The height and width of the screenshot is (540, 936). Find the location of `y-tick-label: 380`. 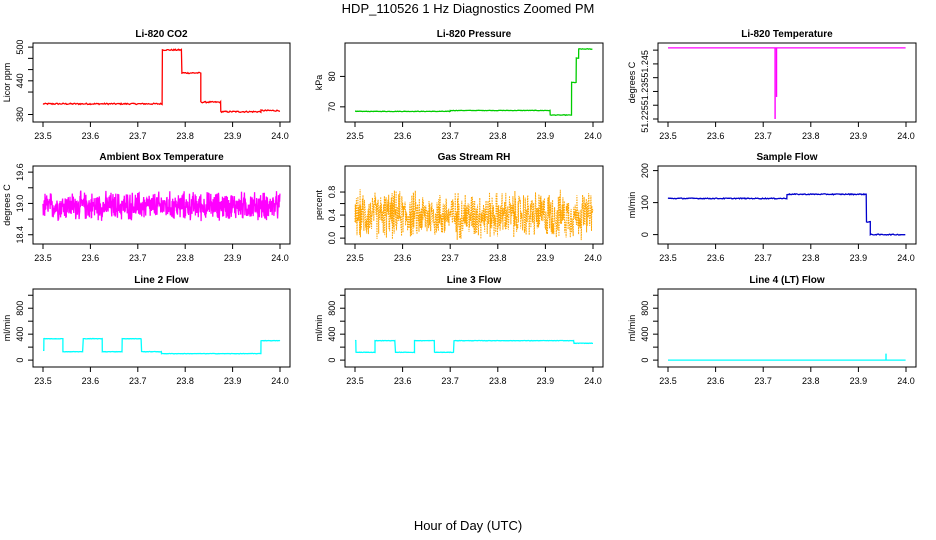

y-tick-label: 380 is located at coordinates (20, 114).